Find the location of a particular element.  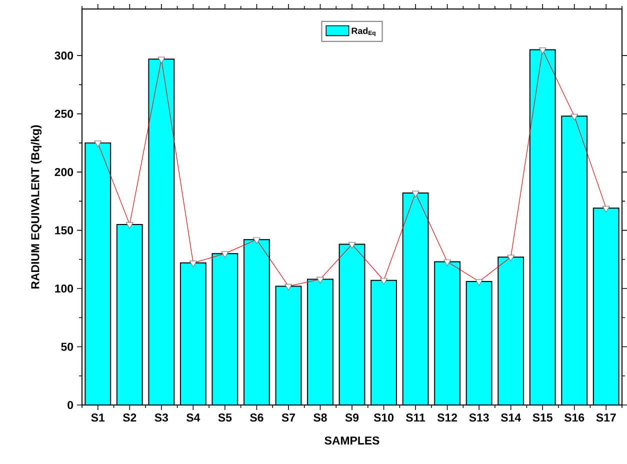

x-tick-label: S5 is located at coordinates (225, 418).